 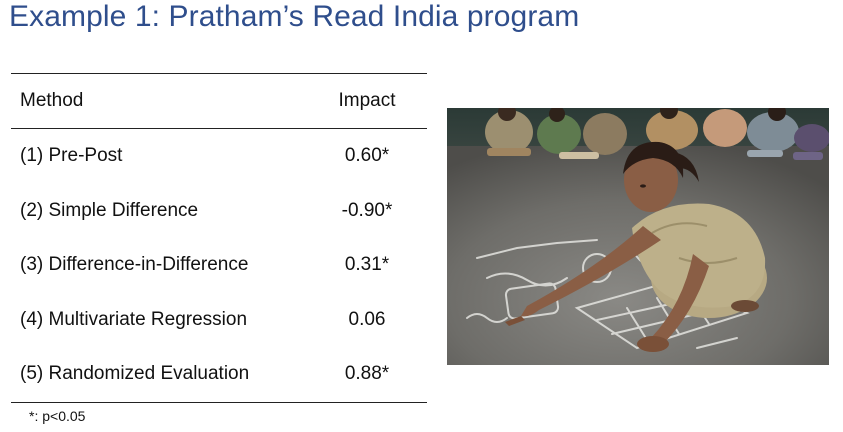 I want to click on row-method: (5) Randomized Evaluation, so click(x=135, y=374).